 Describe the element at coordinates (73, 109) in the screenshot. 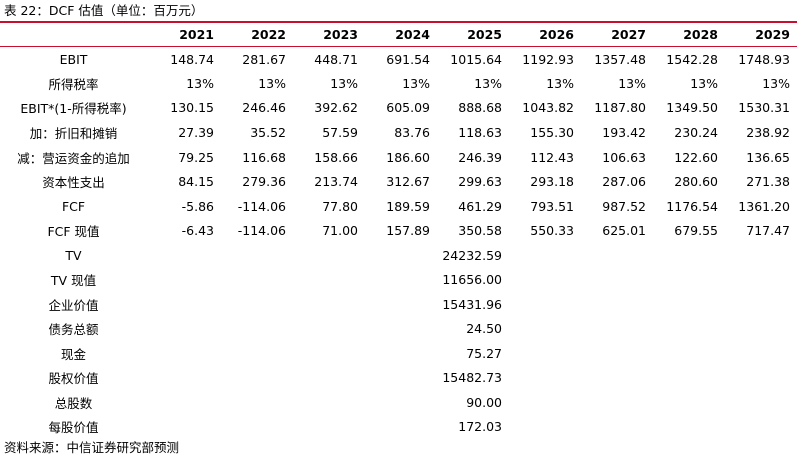

I see `row-label: EBIT*(1-所得税率)` at that location.